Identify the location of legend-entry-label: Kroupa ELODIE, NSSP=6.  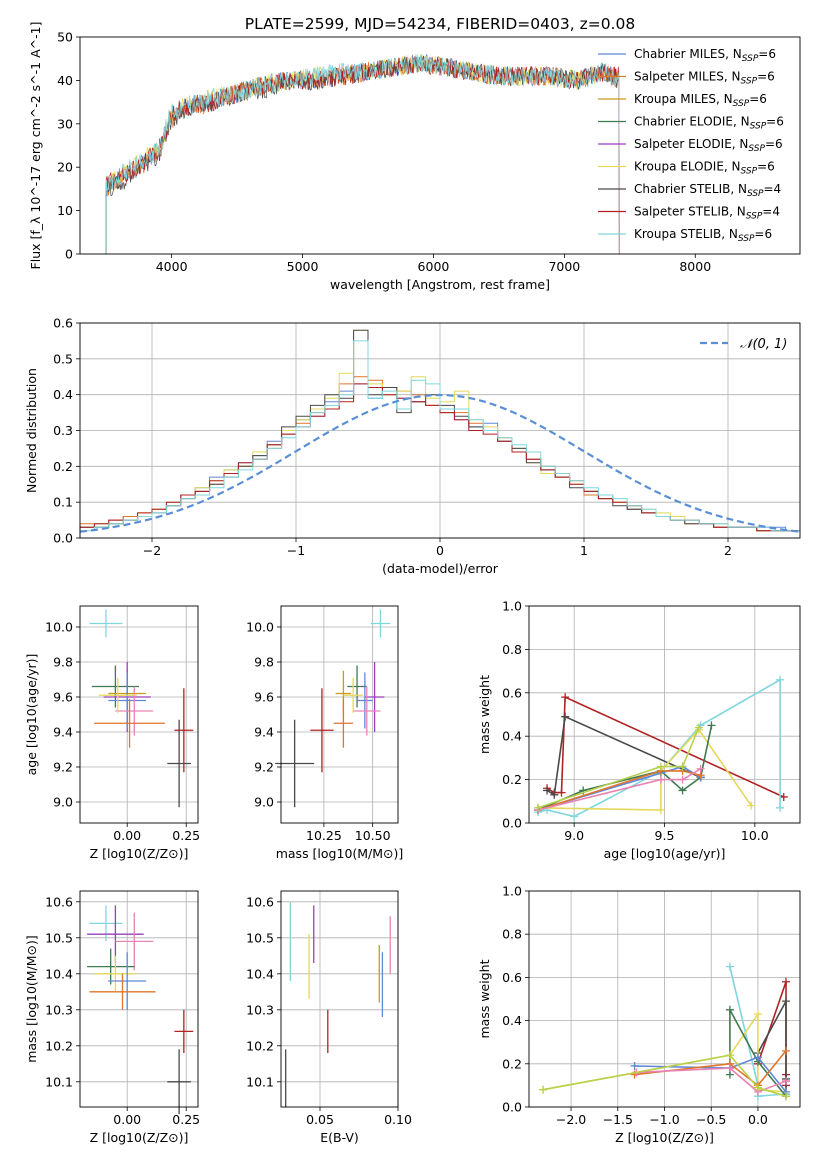
(704, 168).